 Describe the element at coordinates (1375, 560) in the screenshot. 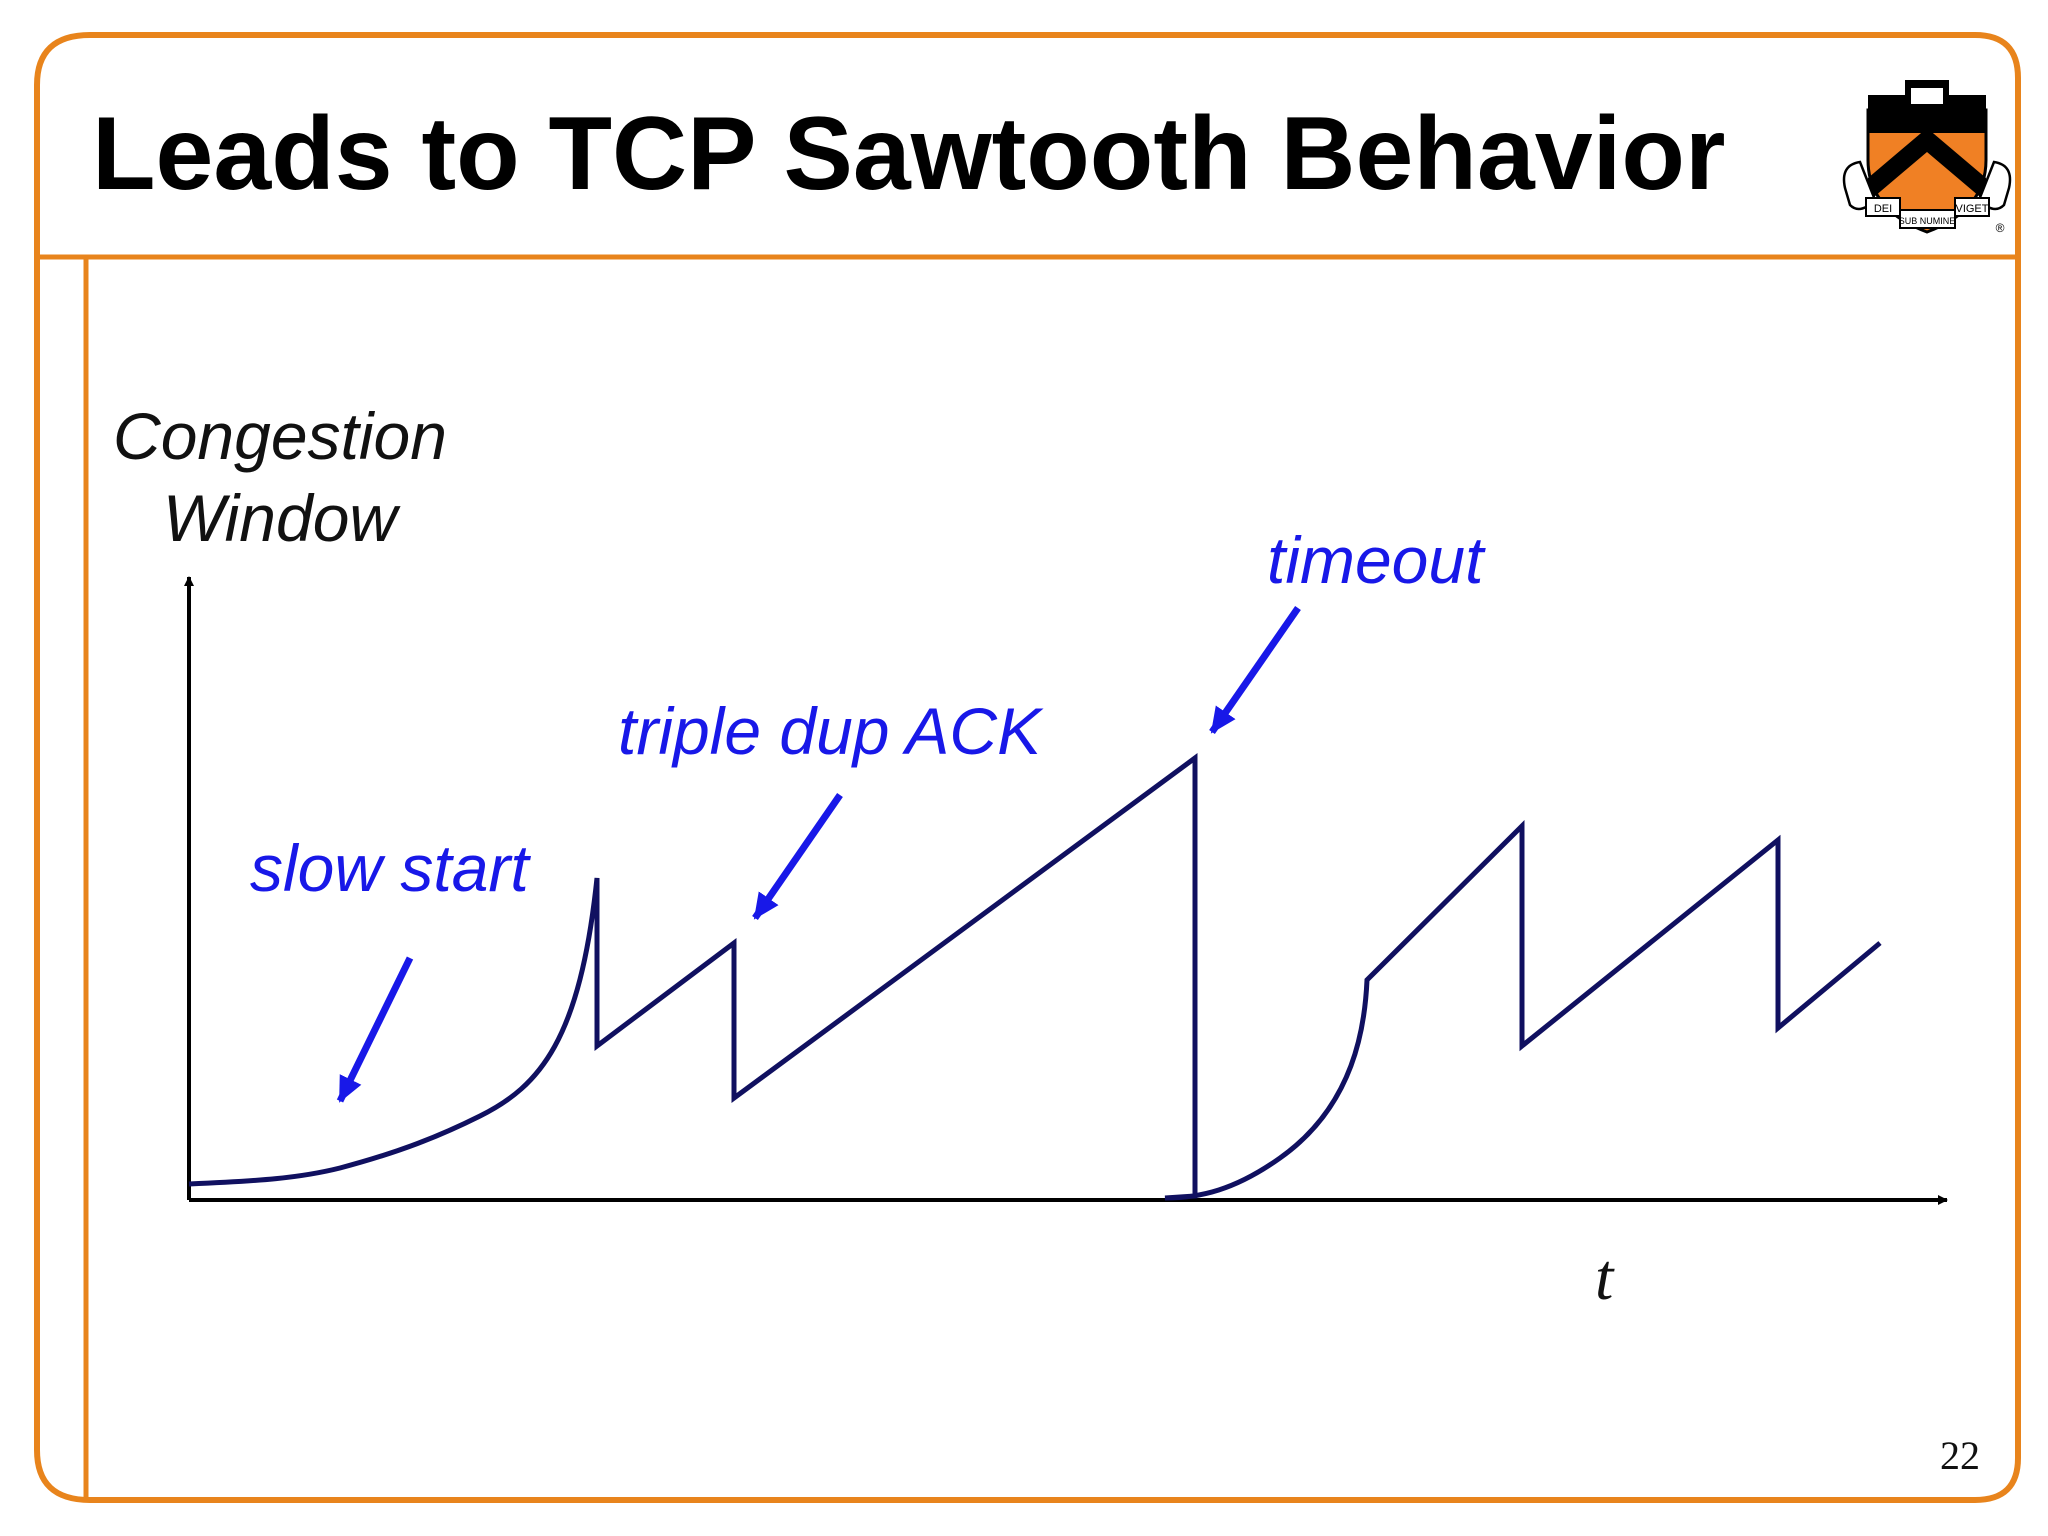

I see `timeout-label: timeout` at that location.